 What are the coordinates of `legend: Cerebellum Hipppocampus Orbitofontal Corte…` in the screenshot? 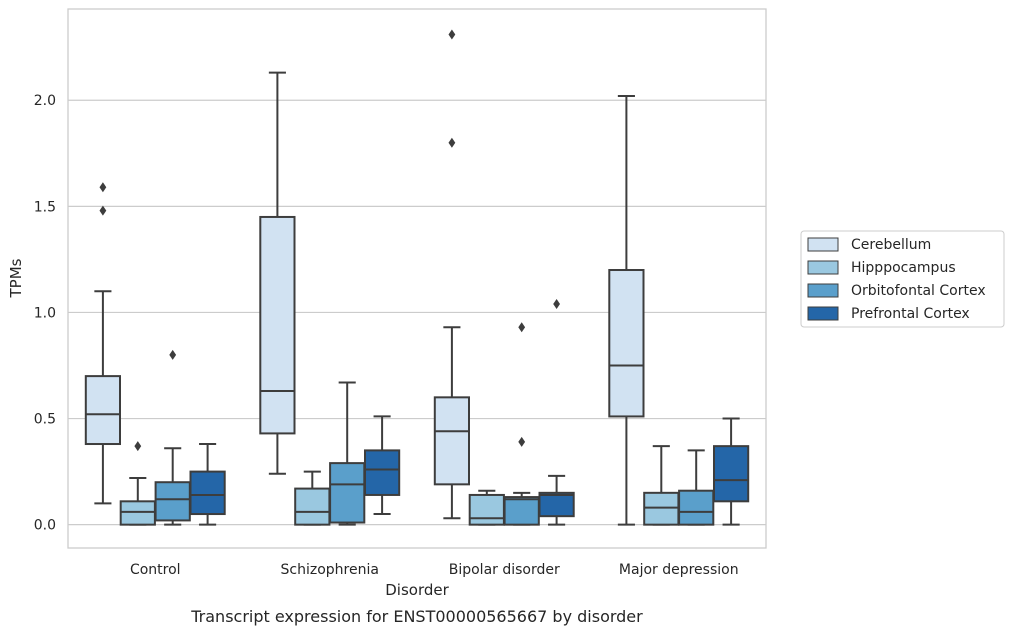 It's located at (902, 279).